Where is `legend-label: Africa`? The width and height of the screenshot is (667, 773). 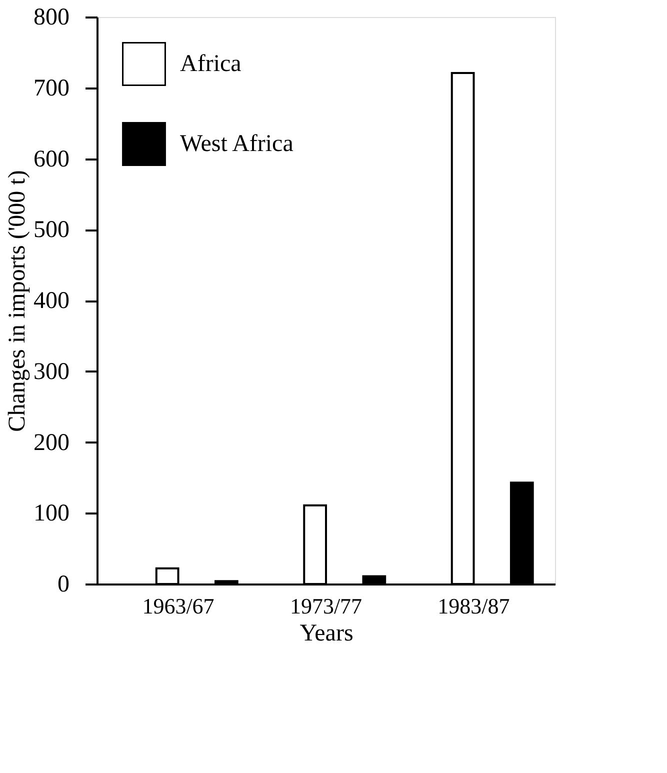 legend-label: Africa is located at coordinates (211, 64).